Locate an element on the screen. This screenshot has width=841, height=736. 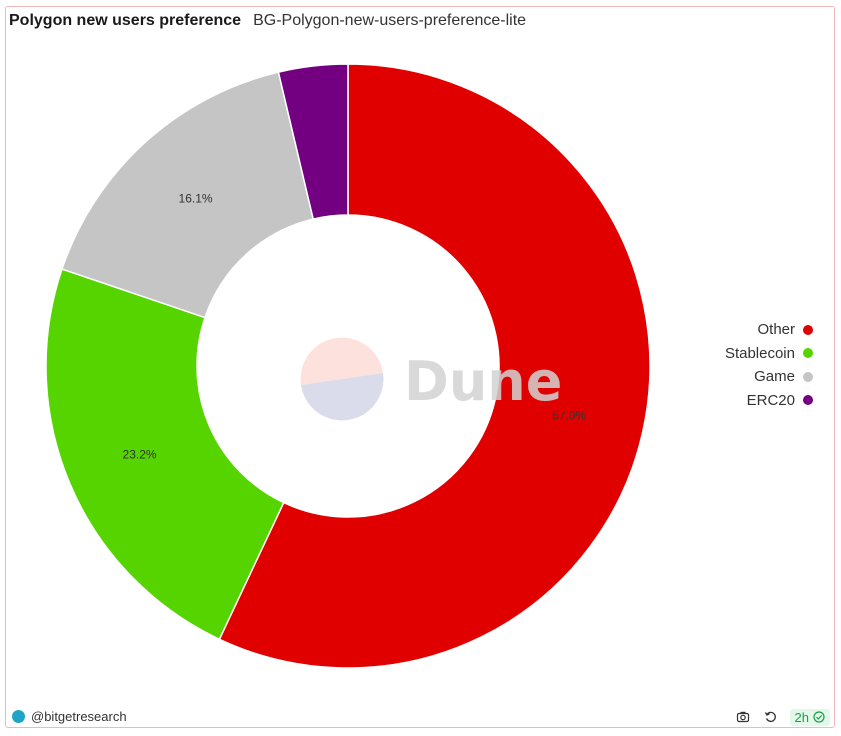
dune-watermark: Dune is located at coordinates (431, 379).